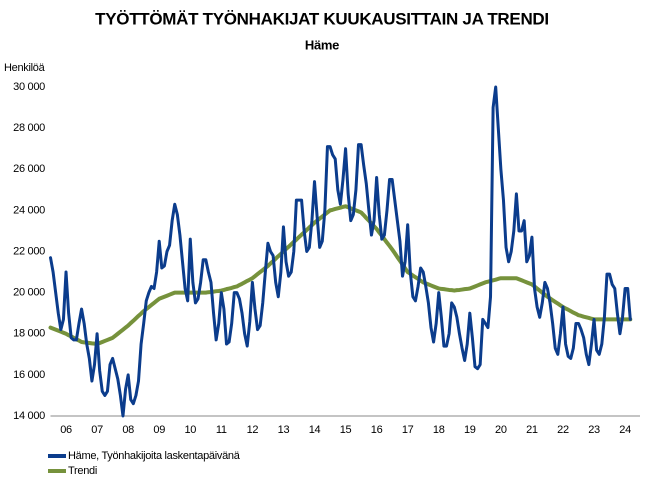 The image size is (645, 477). What do you see at coordinates (29, 87) in the screenshot?
I see `y-tick-label: 30 000` at bounding box center [29, 87].